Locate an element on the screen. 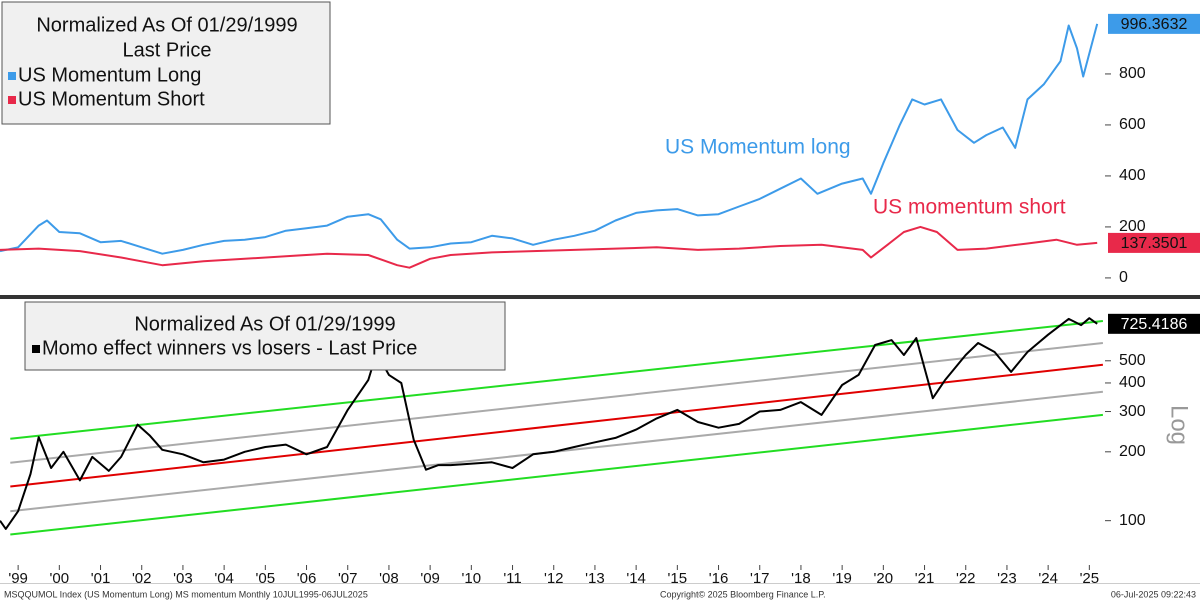  x-tick-label: '09 is located at coordinates (430, 578).